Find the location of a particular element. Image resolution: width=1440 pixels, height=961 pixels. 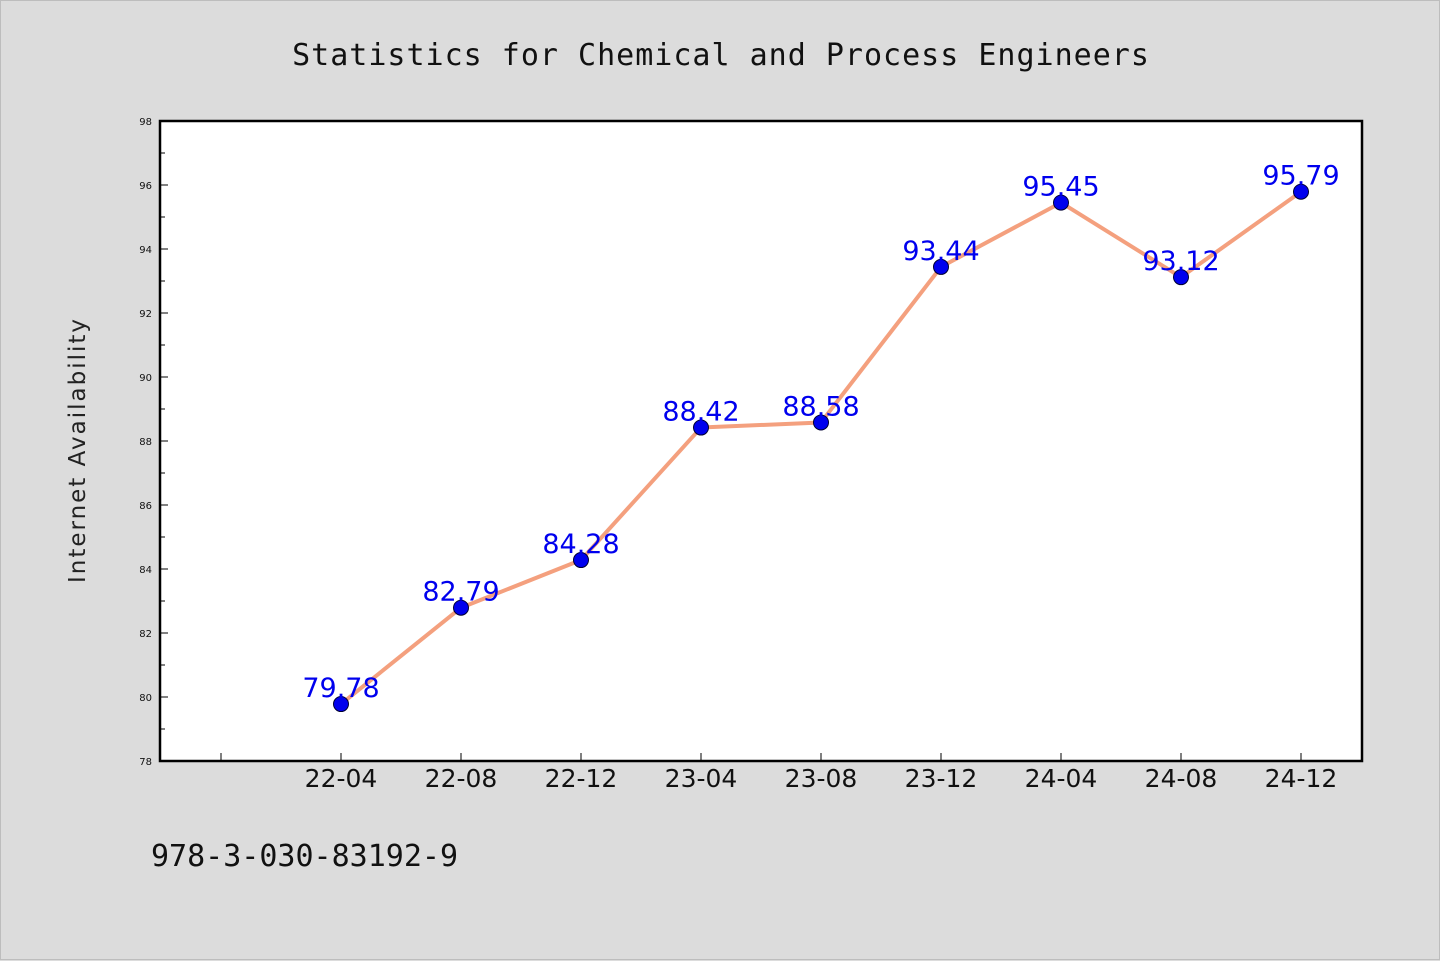

y-tick-label: 88 is located at coordinates (145, 442).